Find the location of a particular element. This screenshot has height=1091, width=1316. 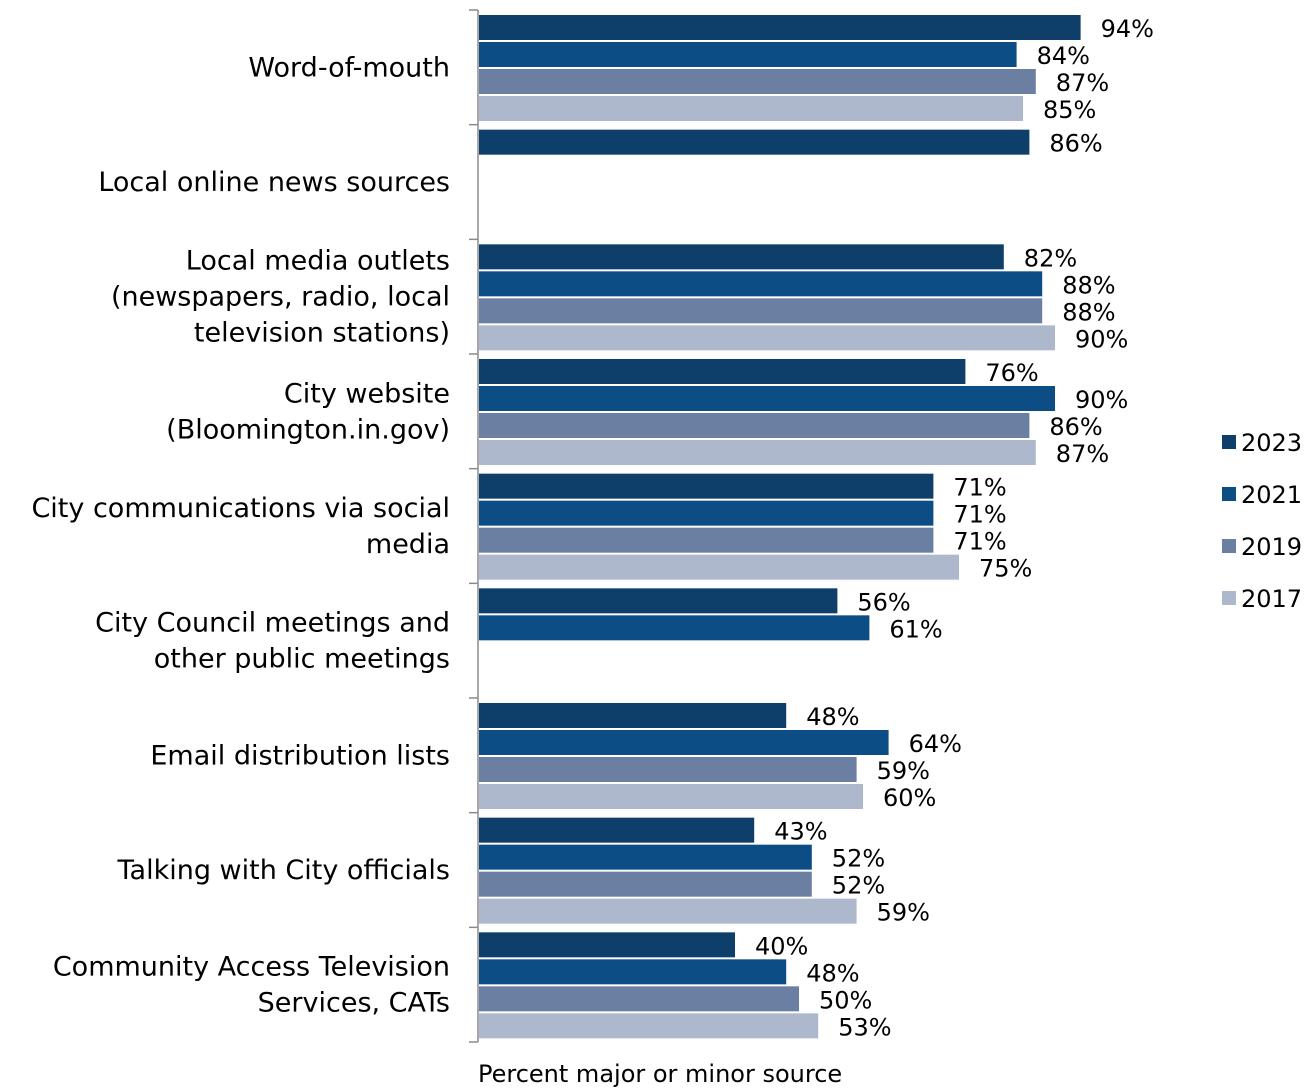

data-label: 43% is located at coordinates (800, 832).